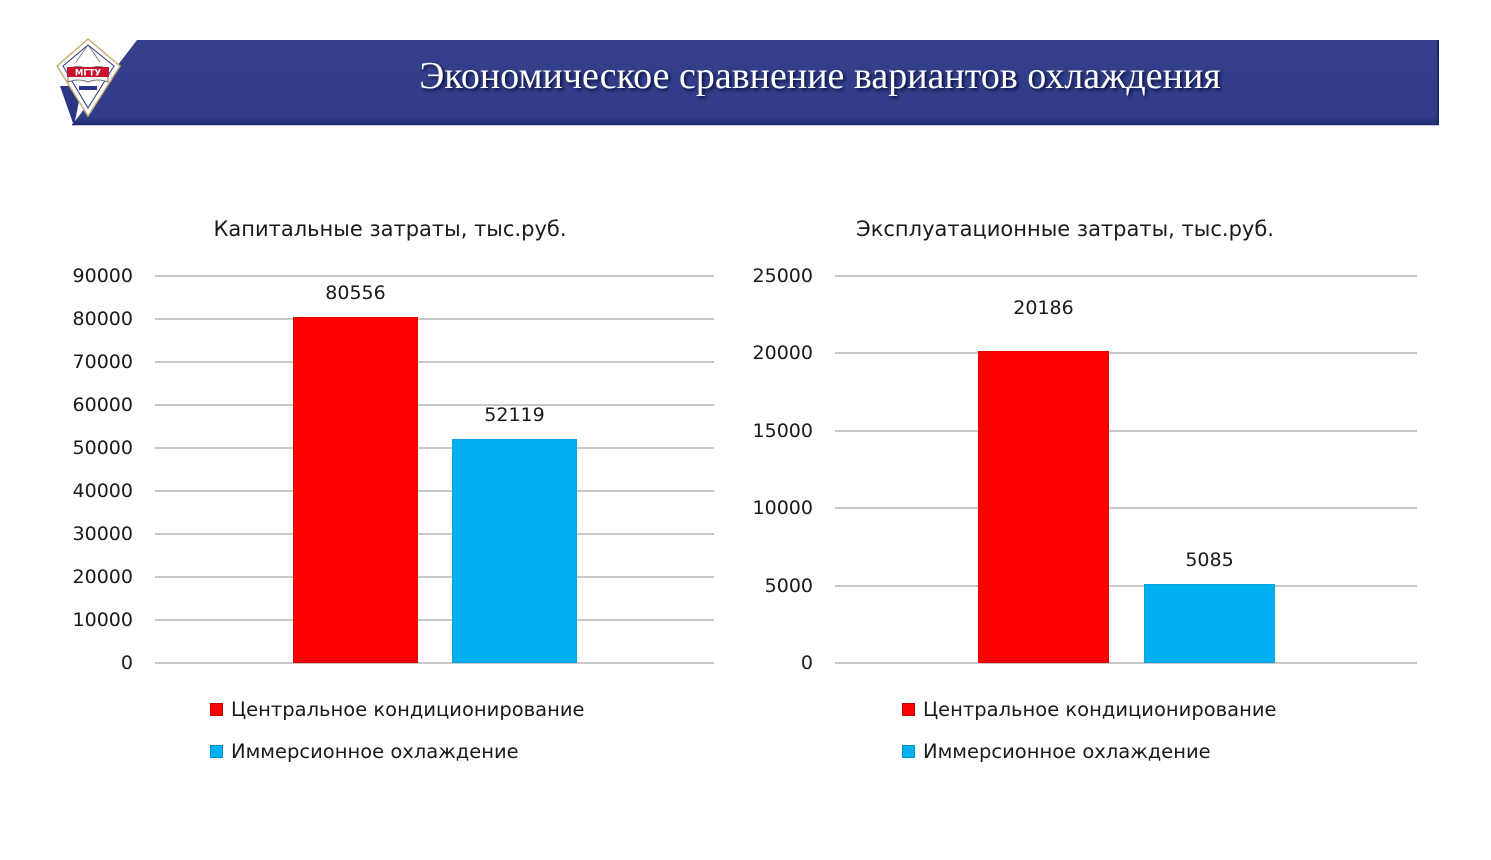 This screenshot has height=860, width=1491. Describe the element at coordinates (355, 292) in the screenshot. I see `data-label: 80556` at that location.